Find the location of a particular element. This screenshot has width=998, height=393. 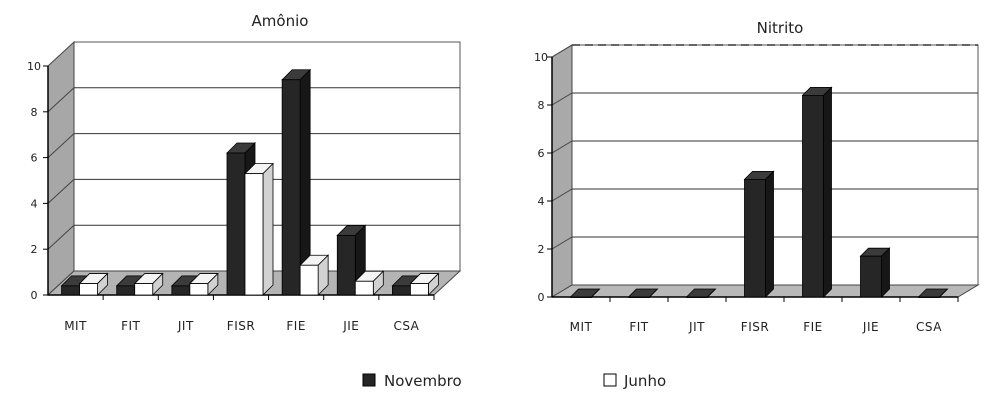

bar-junho-fit is located at coordinates (148, 284).